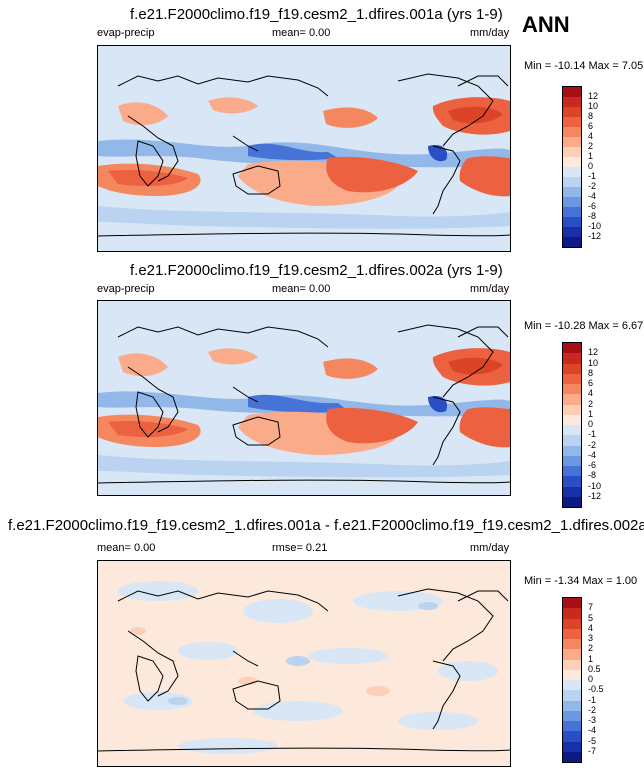 This screenshot has height=772, width=644. Describe the element at coordinates (301, 289) in the screenshot. I see `panel2-mean: mean= 0.00` at that location.